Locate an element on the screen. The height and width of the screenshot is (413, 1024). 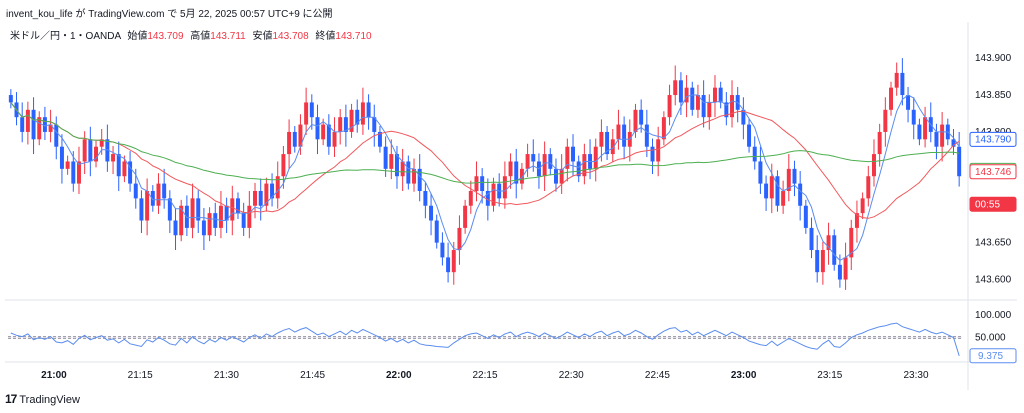
y-tick-label: 143.900 is located at coordinates (993, 58).